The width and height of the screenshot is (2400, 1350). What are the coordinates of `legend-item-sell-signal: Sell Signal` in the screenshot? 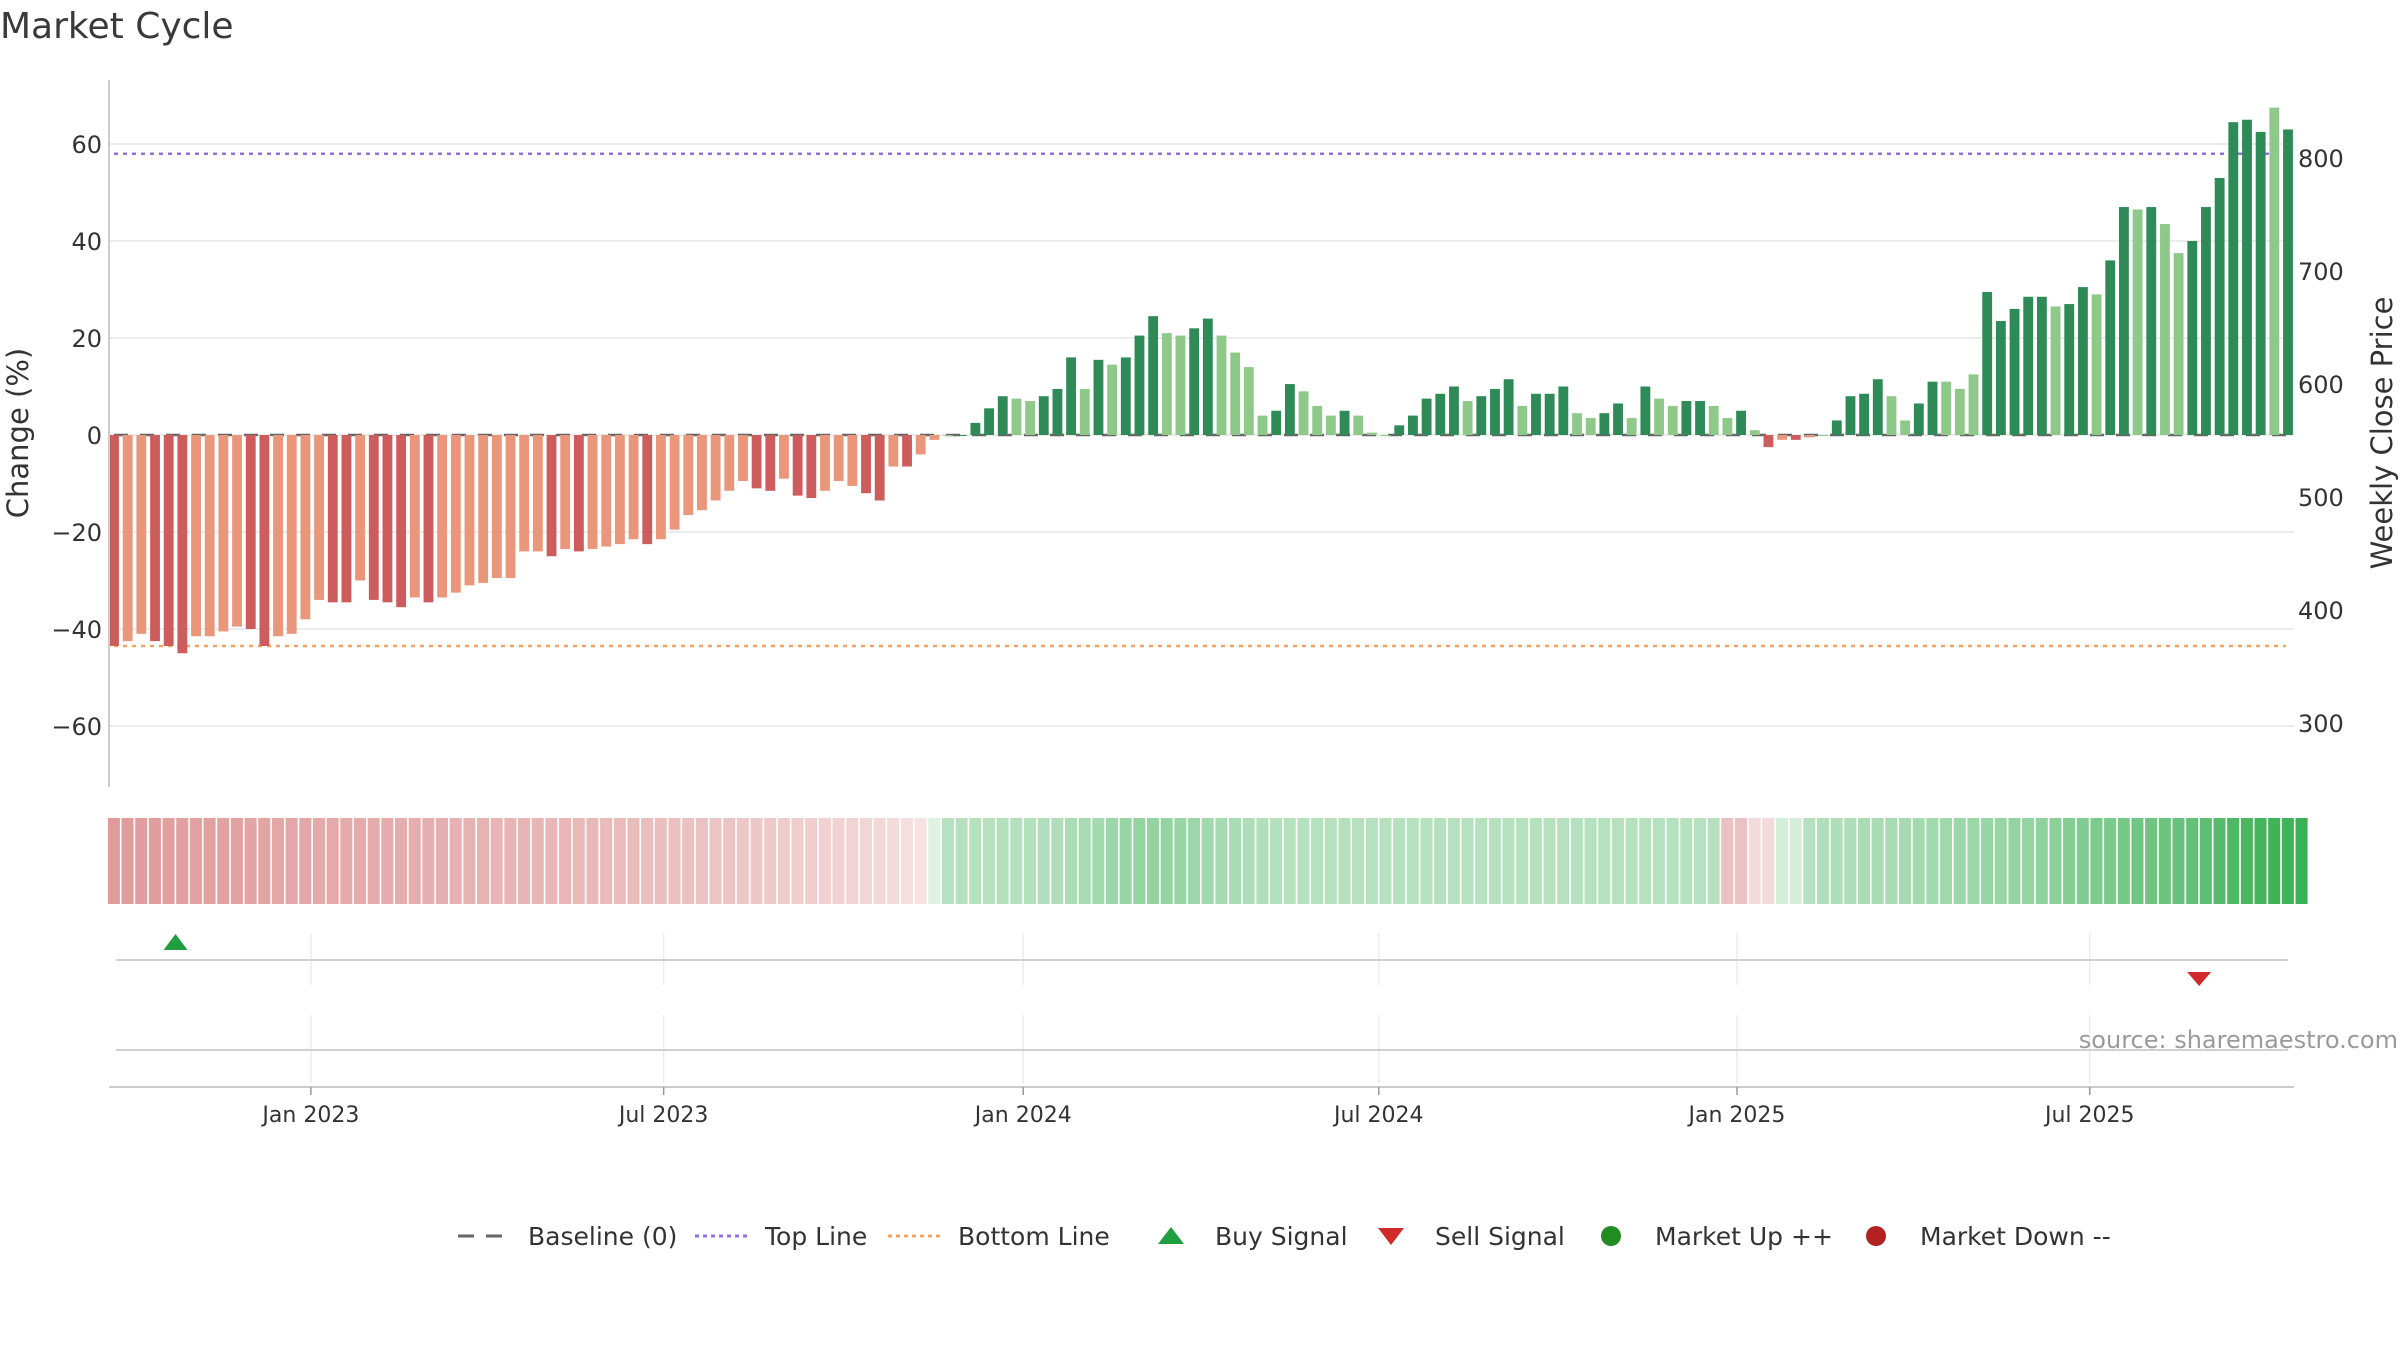 It's located at (1471, 1236).